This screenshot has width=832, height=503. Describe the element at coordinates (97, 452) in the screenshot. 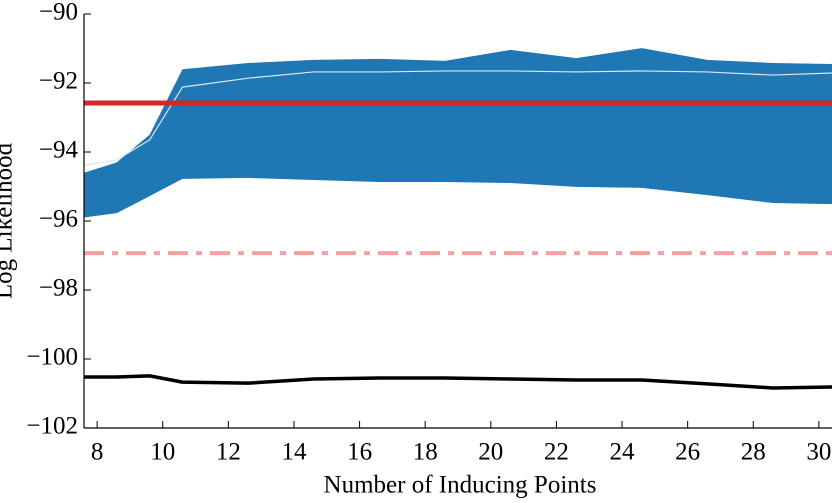

I see `x-tick-label: 8` at that location.